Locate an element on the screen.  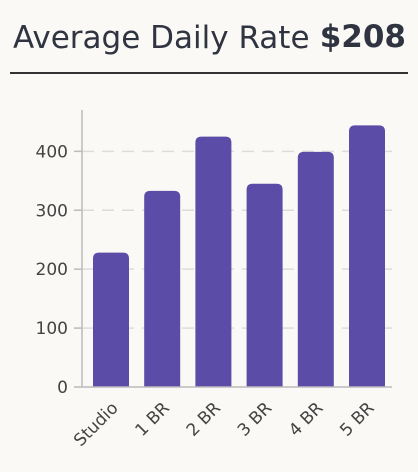
bar-studio is located at coordinates (111, 319).